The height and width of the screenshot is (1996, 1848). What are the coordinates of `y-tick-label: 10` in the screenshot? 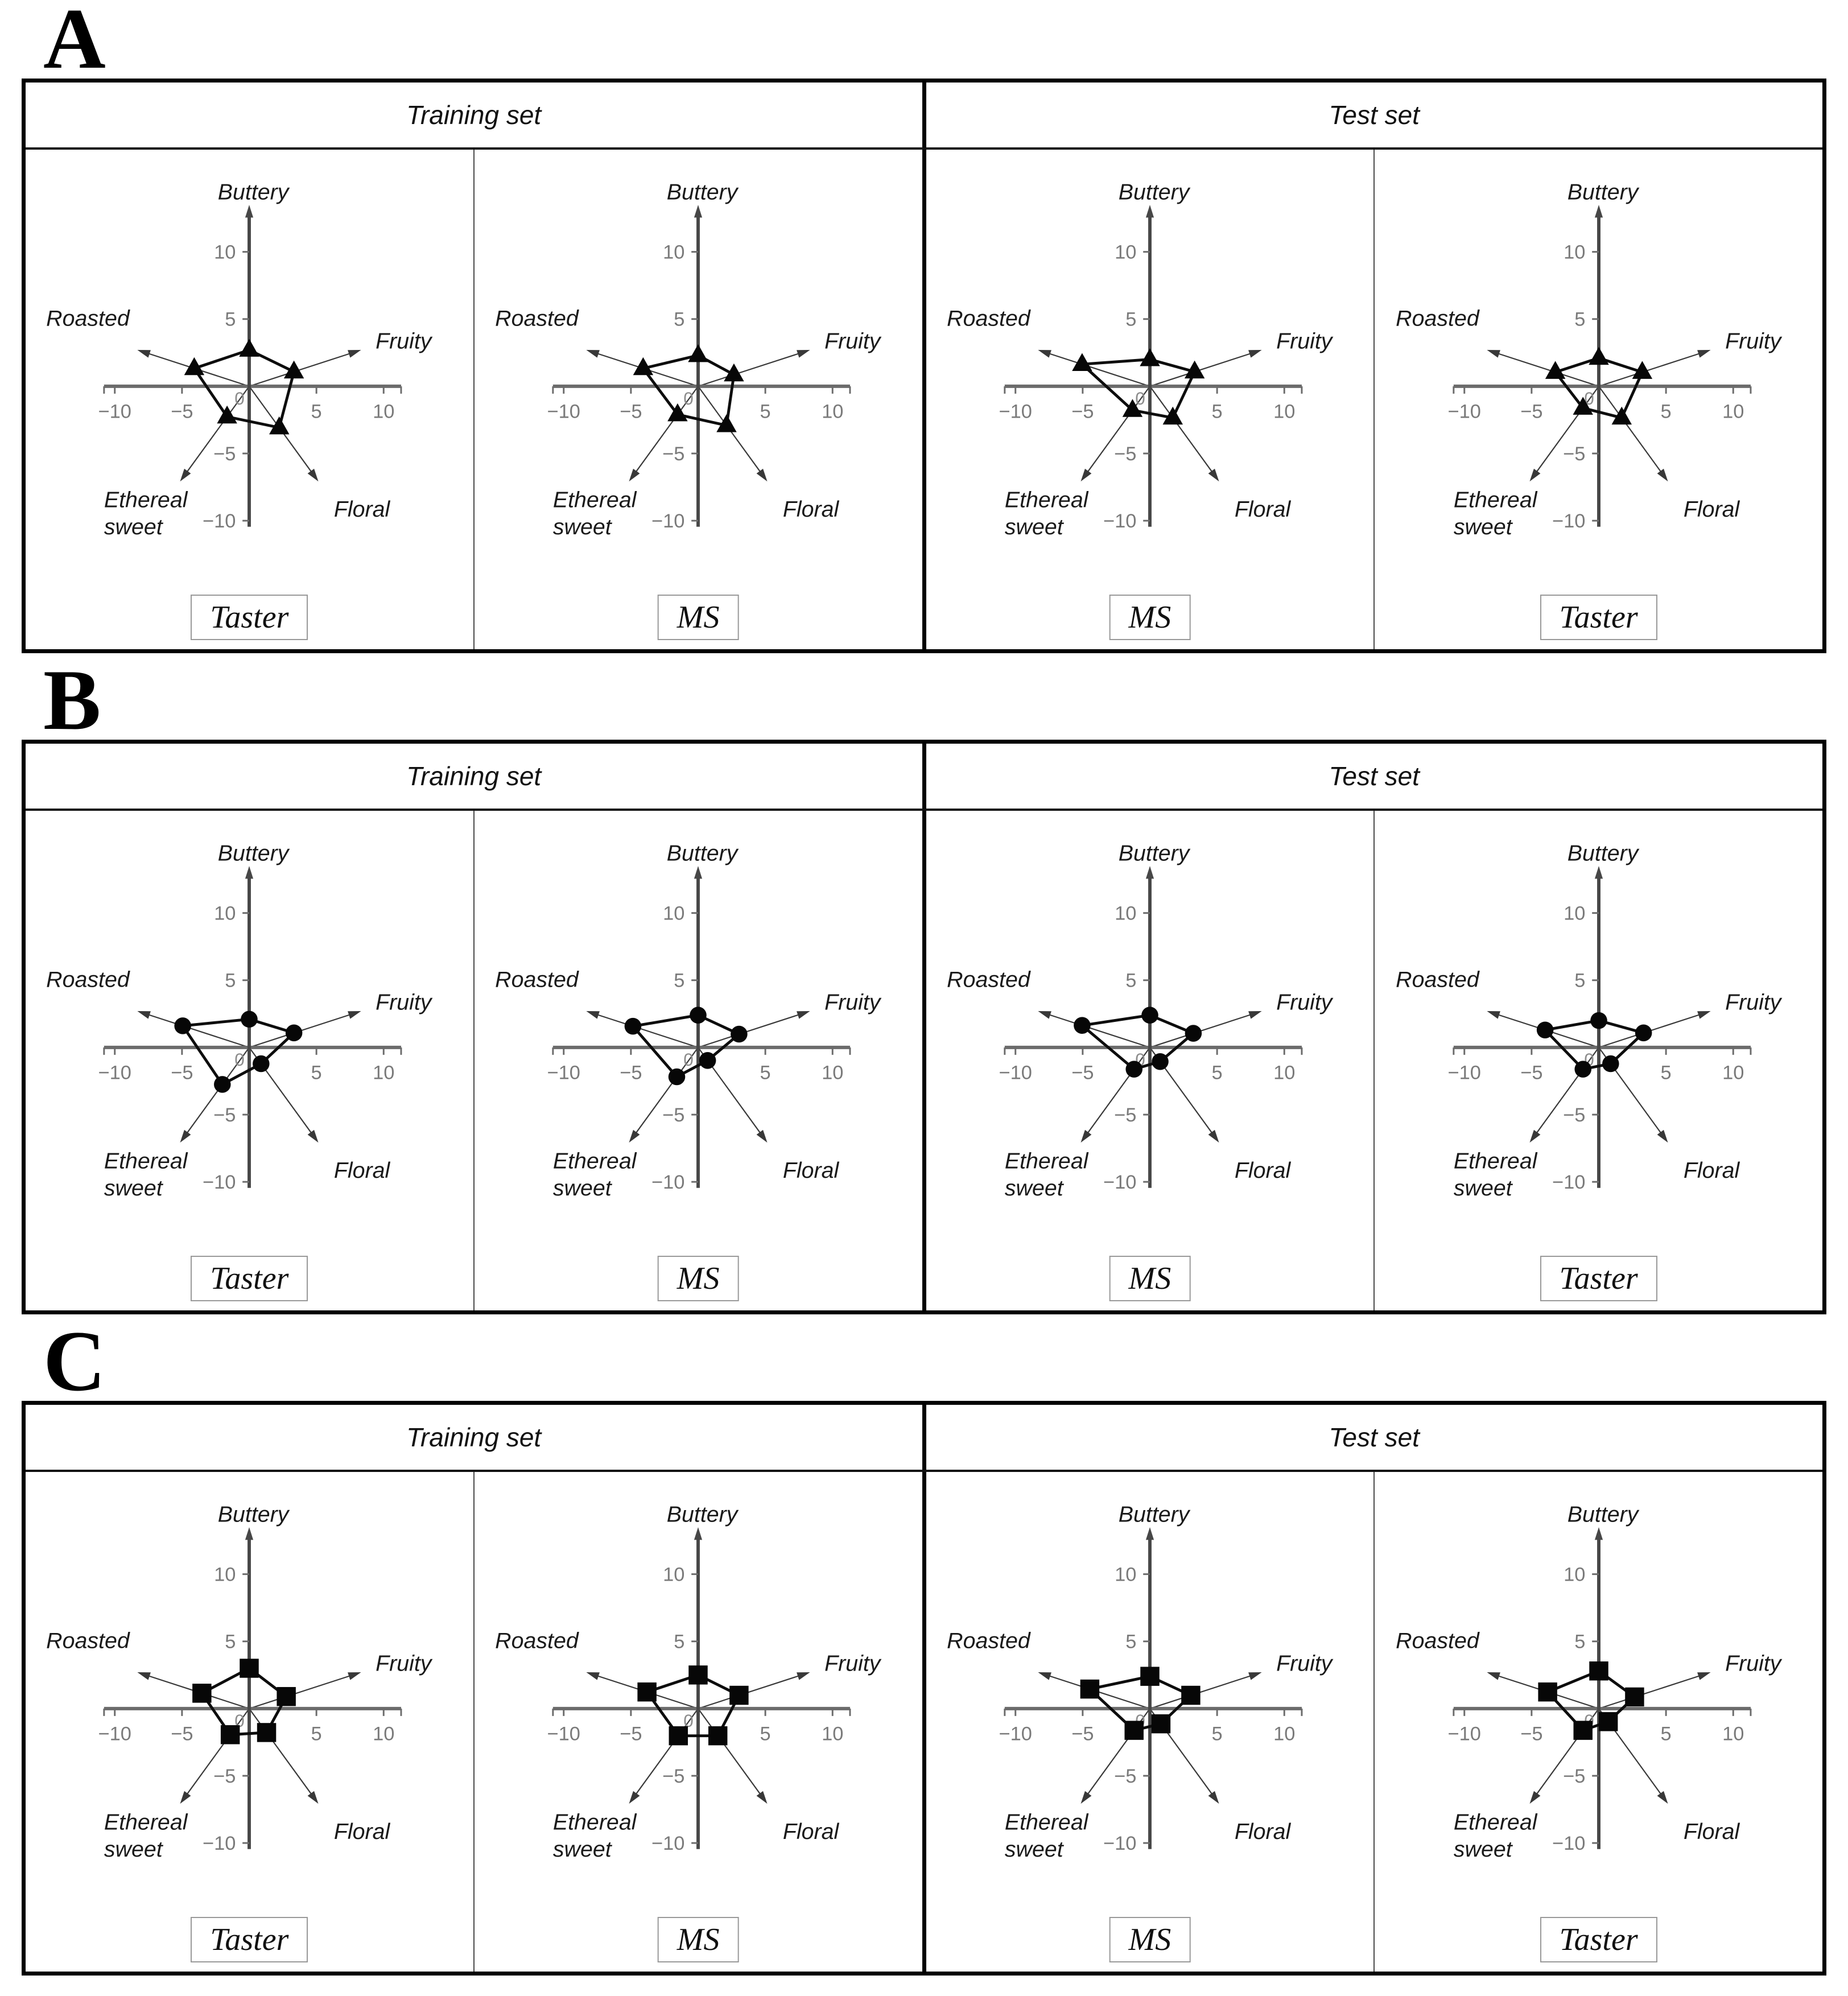 It's located at (1575, 913).